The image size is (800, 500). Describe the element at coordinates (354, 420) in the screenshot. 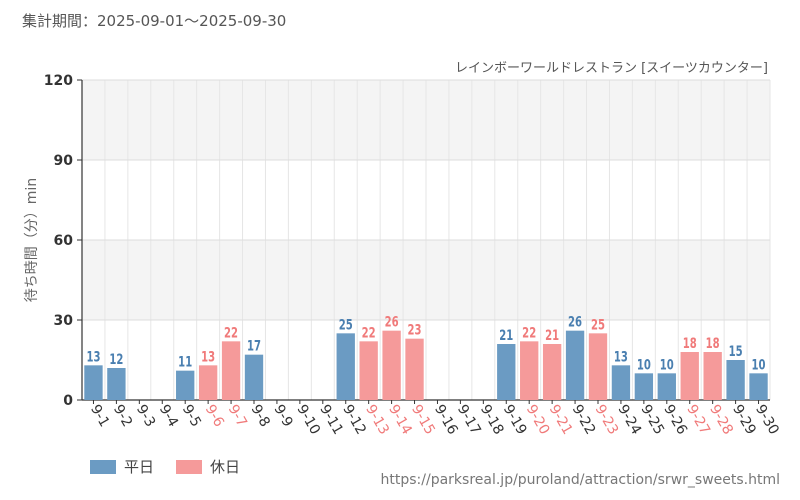

I see `x-tick-label-9-12: 9-12` at that location.